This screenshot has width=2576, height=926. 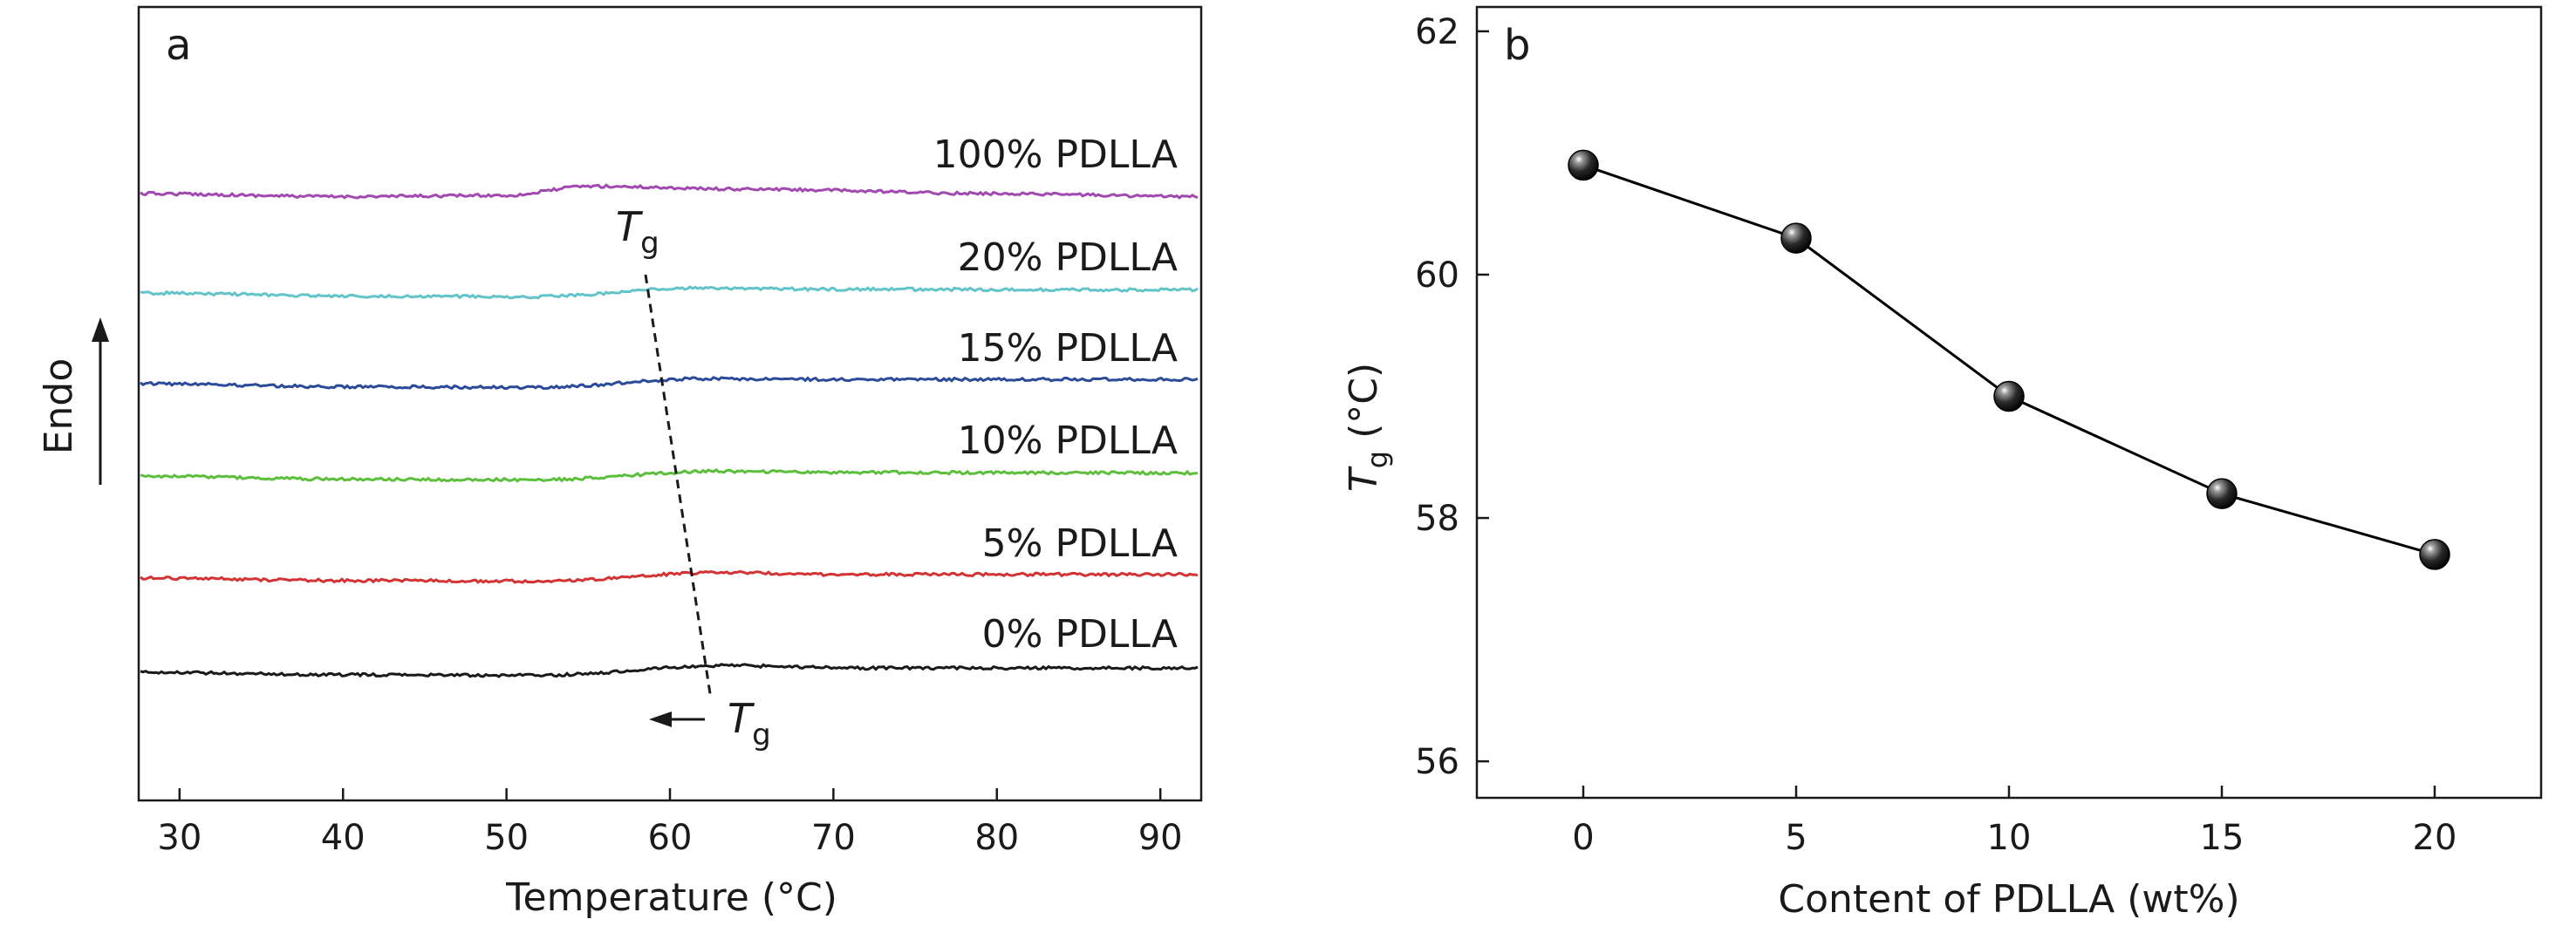 What do you see at coordinates (1517, 45) in the screenshot?
I see `panel-b-label: b` at bounding box center [1517, 45].